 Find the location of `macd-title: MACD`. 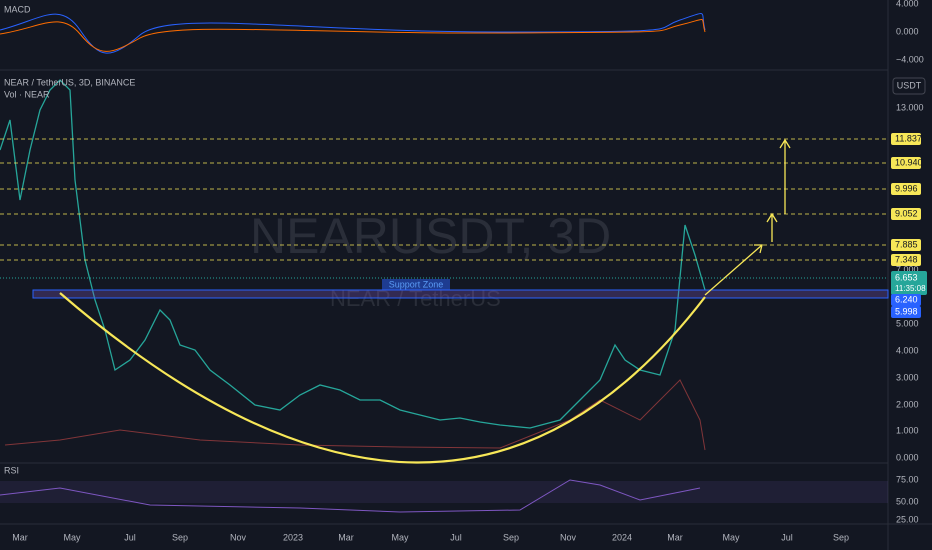

macd-title: MACD is located at coordinates (17, 9).